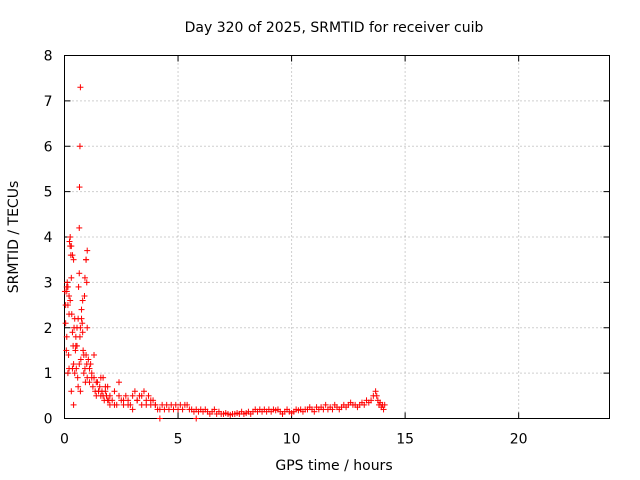 This screenshot has width=640, height=480. Describe the element at coordinates (64, 440) in the screenshot. I see `x-tick-label: 0` at that location.